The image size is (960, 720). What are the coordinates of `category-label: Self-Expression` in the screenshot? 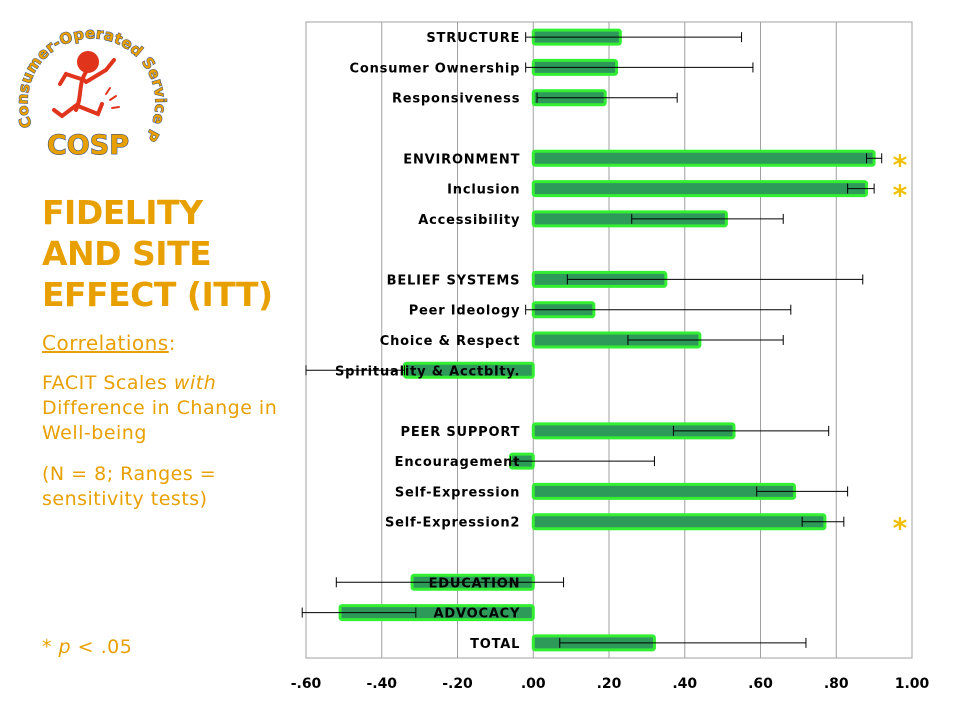 It's located at (457, 492).